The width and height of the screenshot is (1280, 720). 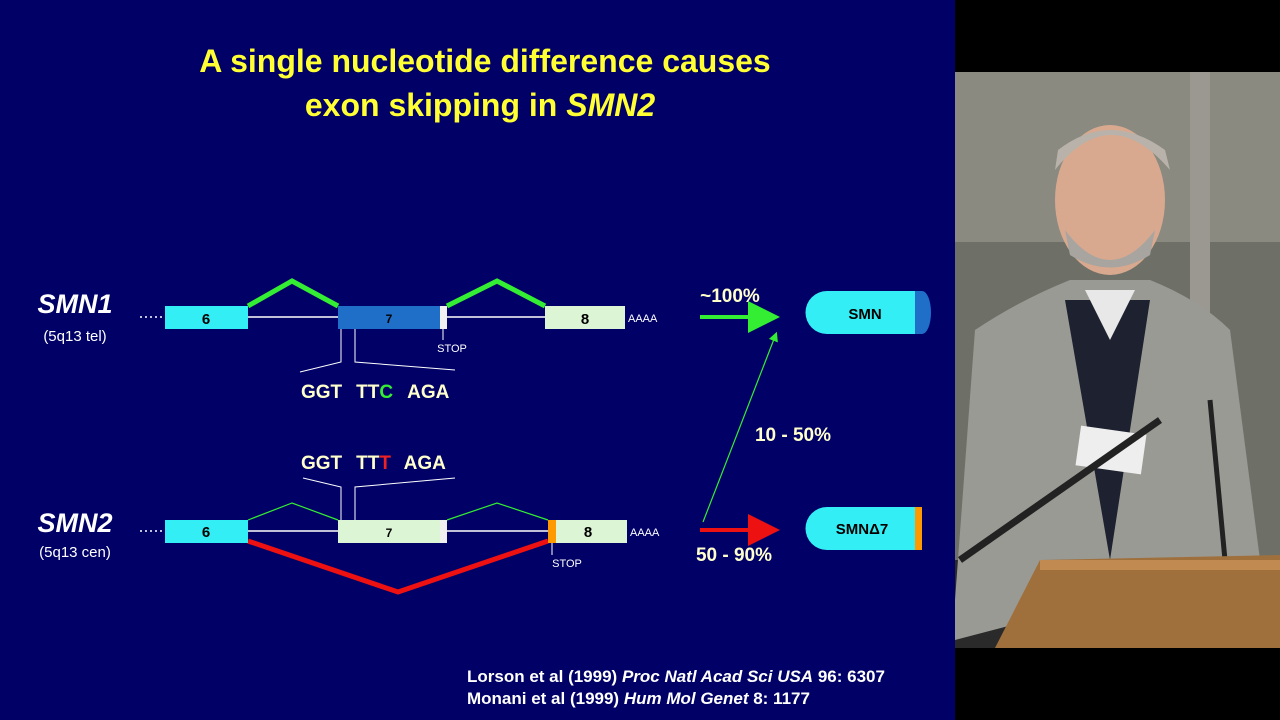 I want to click on title-line: exon skipping in SMN2, so click(x=480, y=105).